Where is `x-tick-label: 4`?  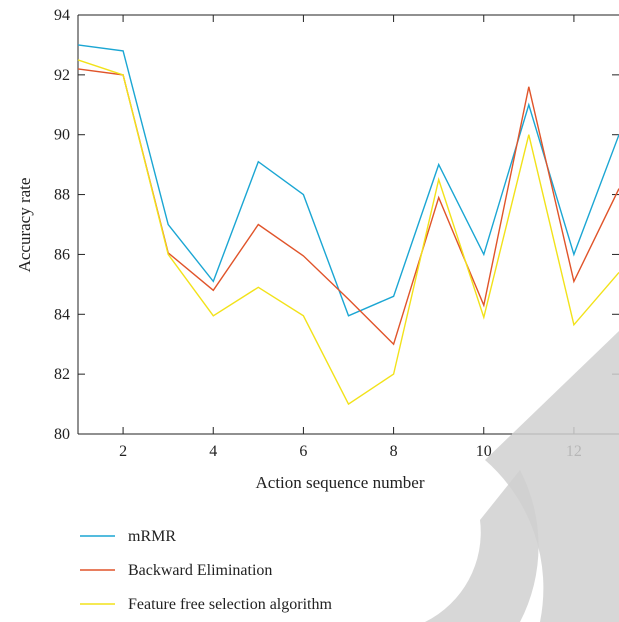 x-tick-label: 4 is located at coordinates (213, 451).